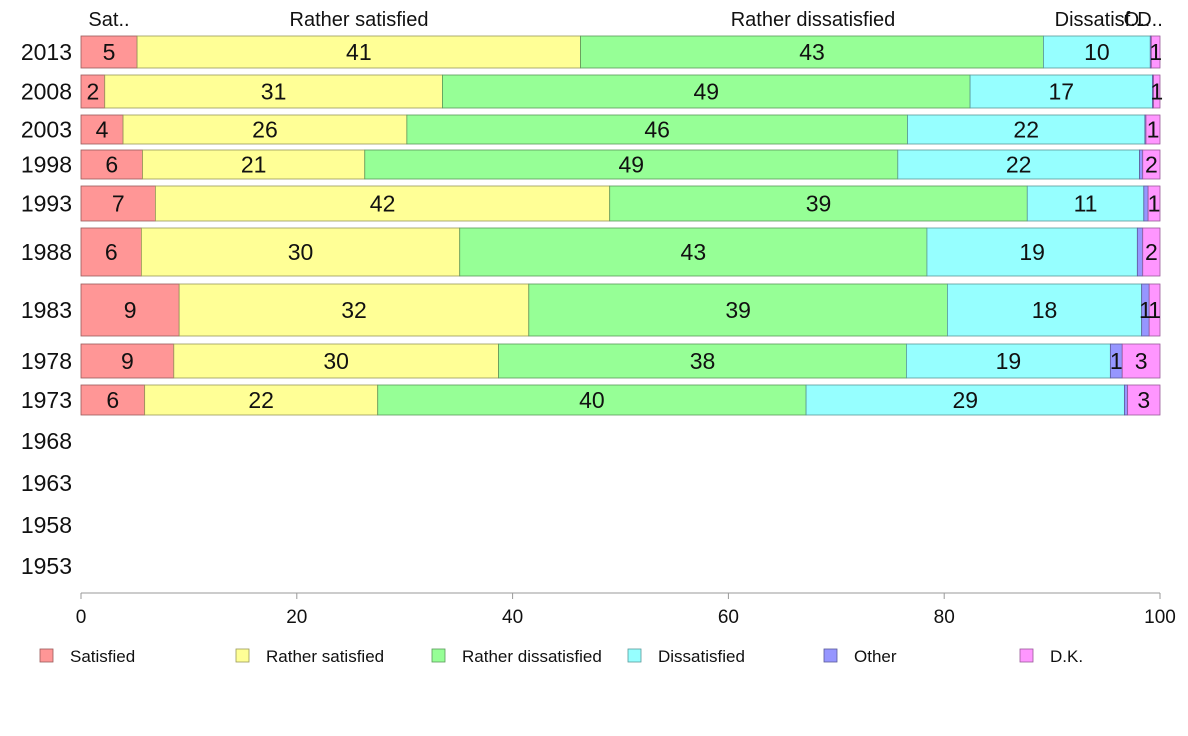 This screenshot has width=1188, height=736. I want to click on bar-value-label: 29, so click(965, 400).